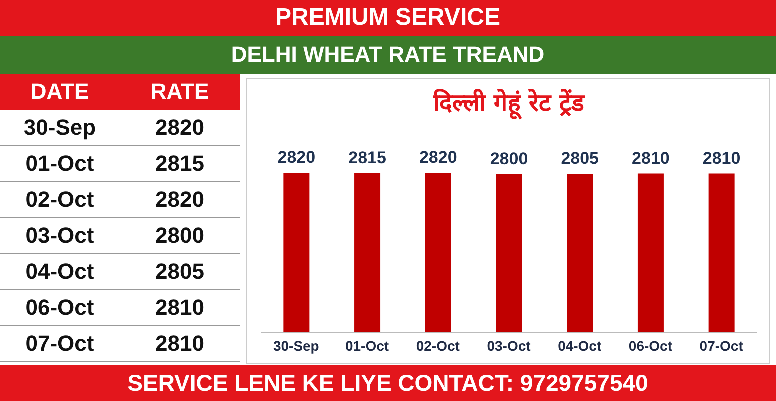  What do you see at coordinates (60, 308) in the screenshot?
I see `category-label: 06-Oct` at bounding box center [60, 308].